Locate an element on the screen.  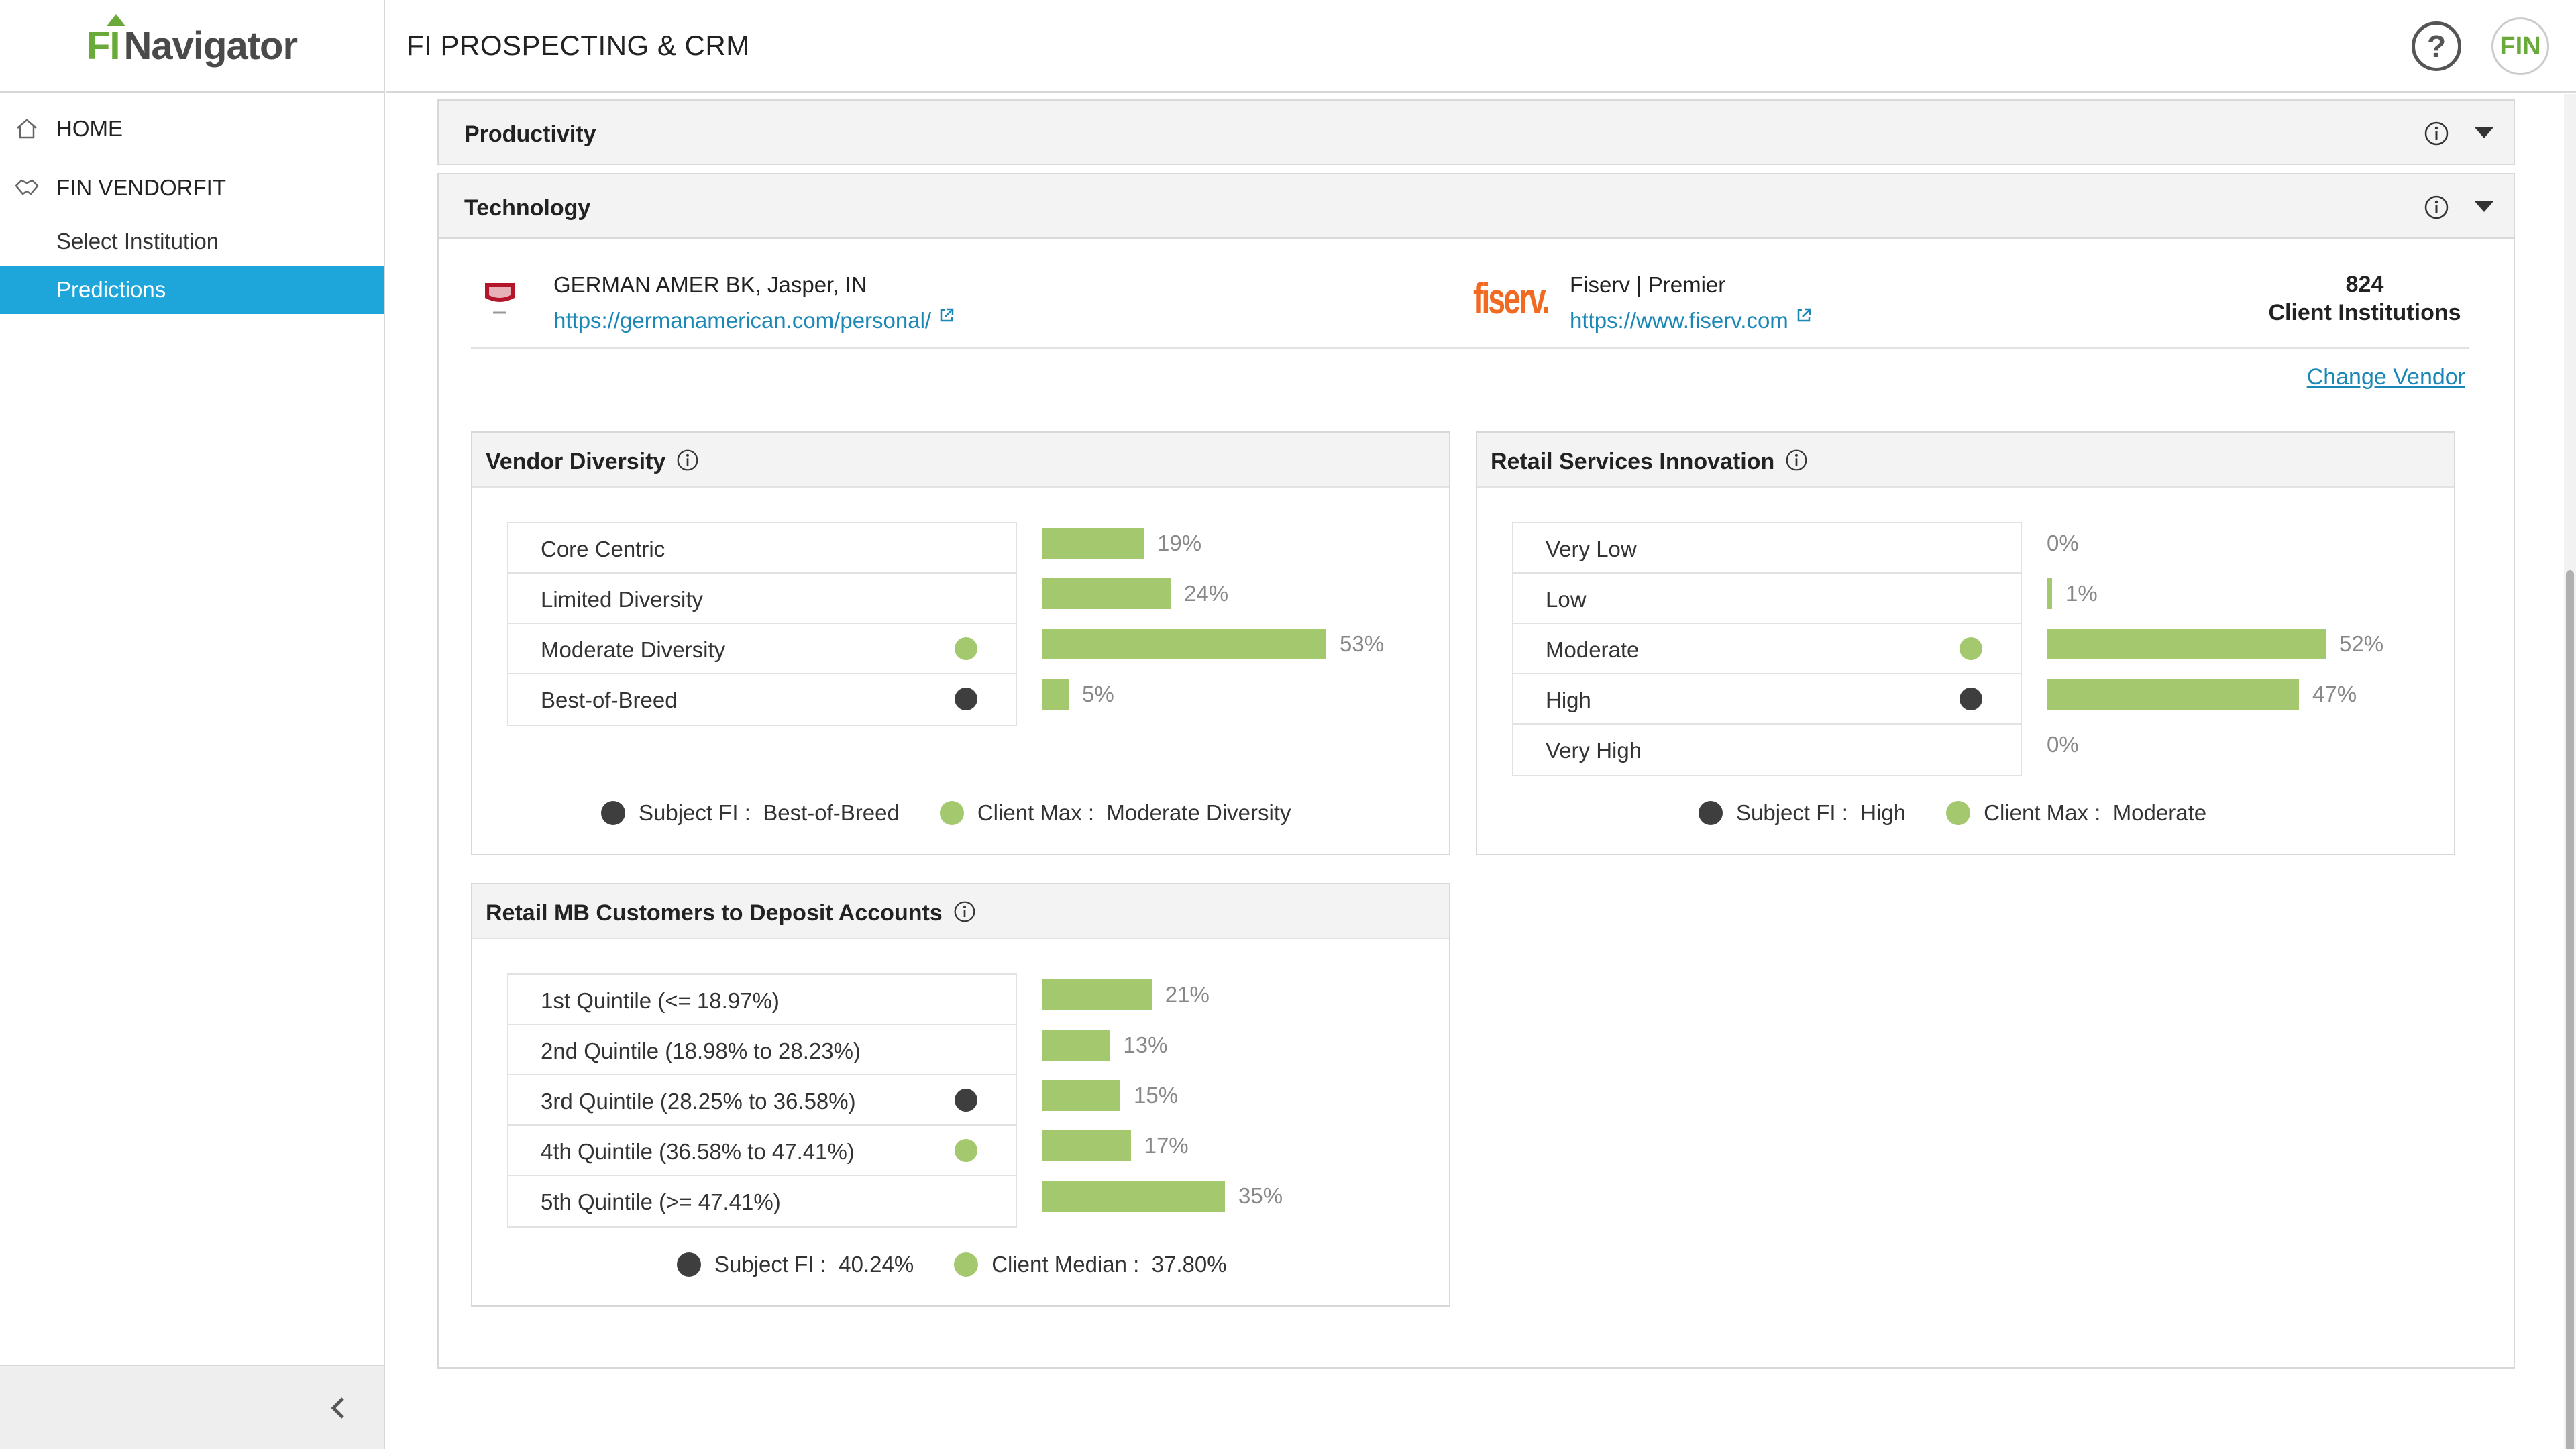
row-label: 1st Quintile (<= 18.97%) is located at coordinates (660, 1000).